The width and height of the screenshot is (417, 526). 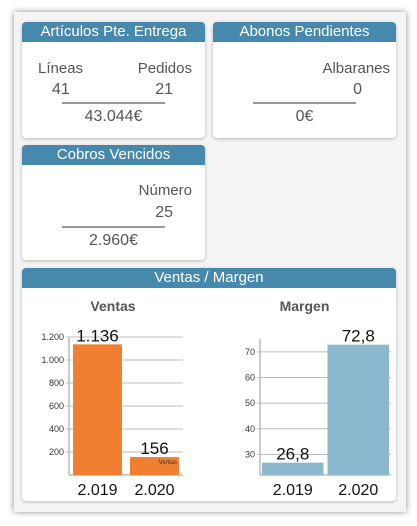 What do you see at coordinates (304, 80) in the screenshot?
I see `abonos-card: Abonos Pendientes Albaranes 0 0€` at bounding box center [304, 80].